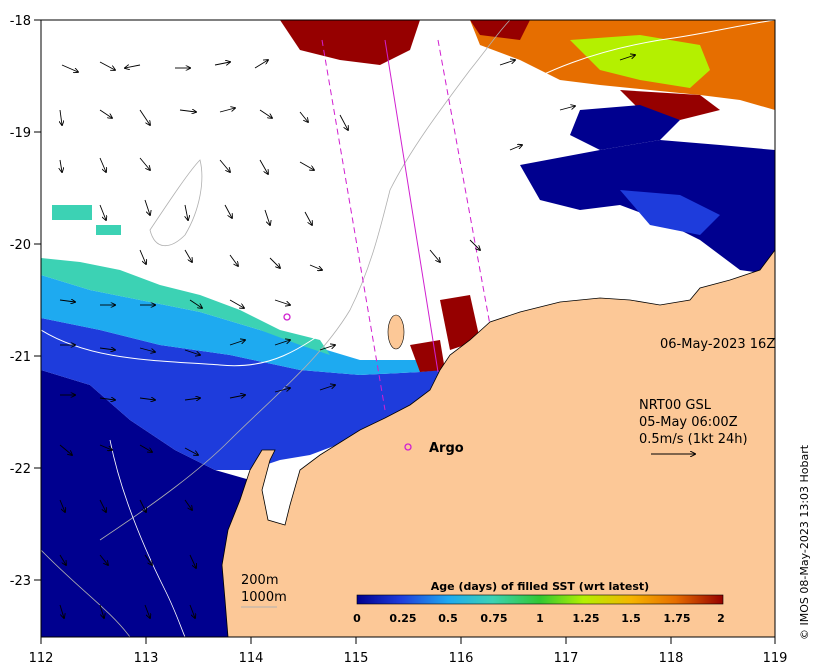 Image resolution: width=819 pixels, height=672 pixels. What do you see at coordinates (357, 618) in the screenshot?
I see `colorbar-tick-0: 0` at bounding box center [357, 618].